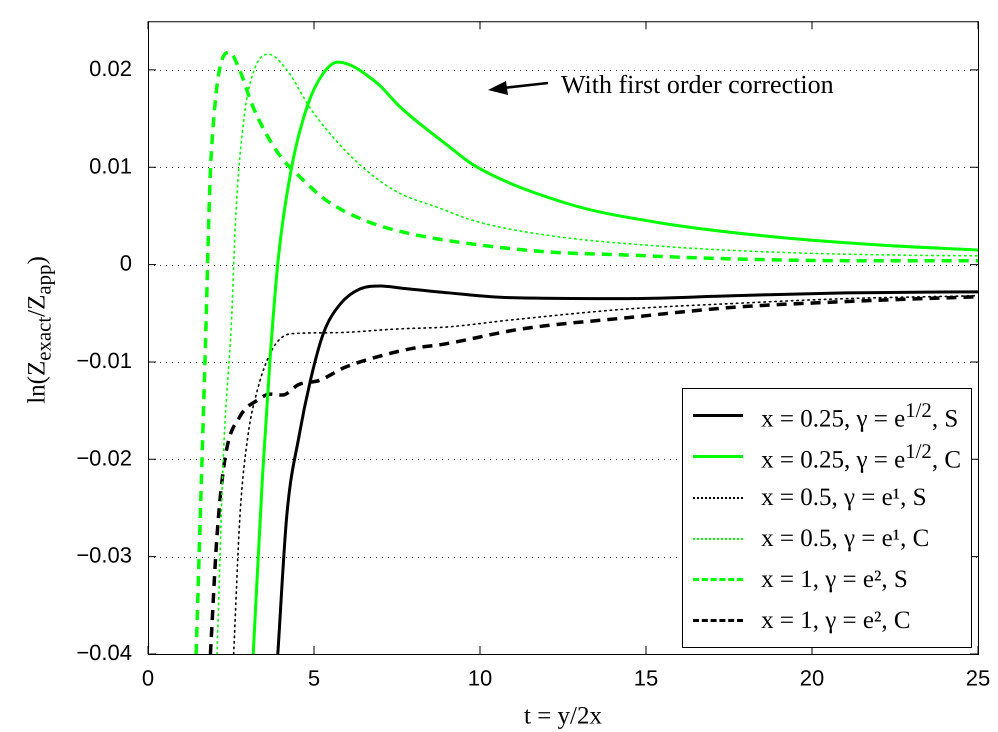 The width and height of the screenshot is (998, 732). I want to click on annotation: With first order correction, so click(697, 84).